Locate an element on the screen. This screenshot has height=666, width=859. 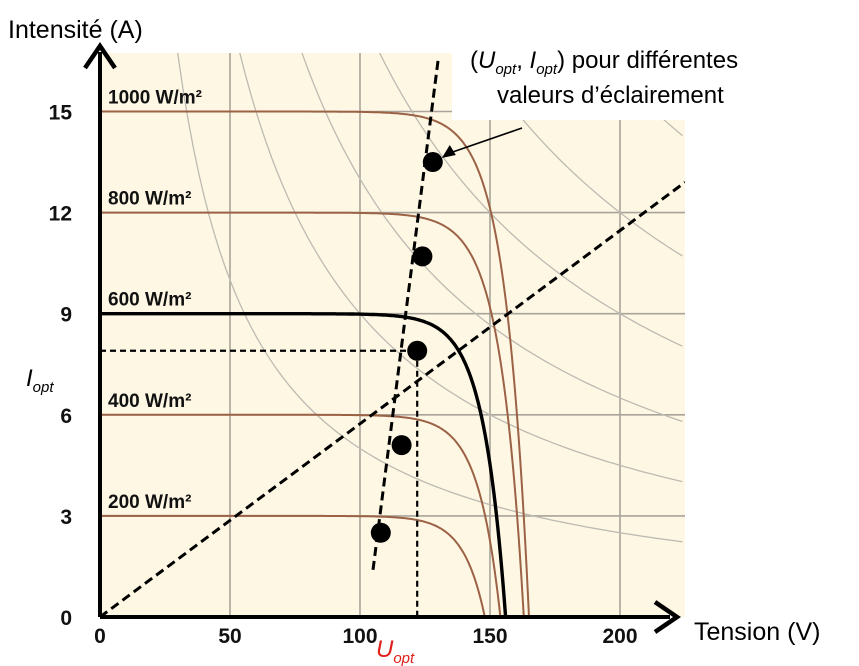
annotation-arrow-head is located at coordinates (448, 152).